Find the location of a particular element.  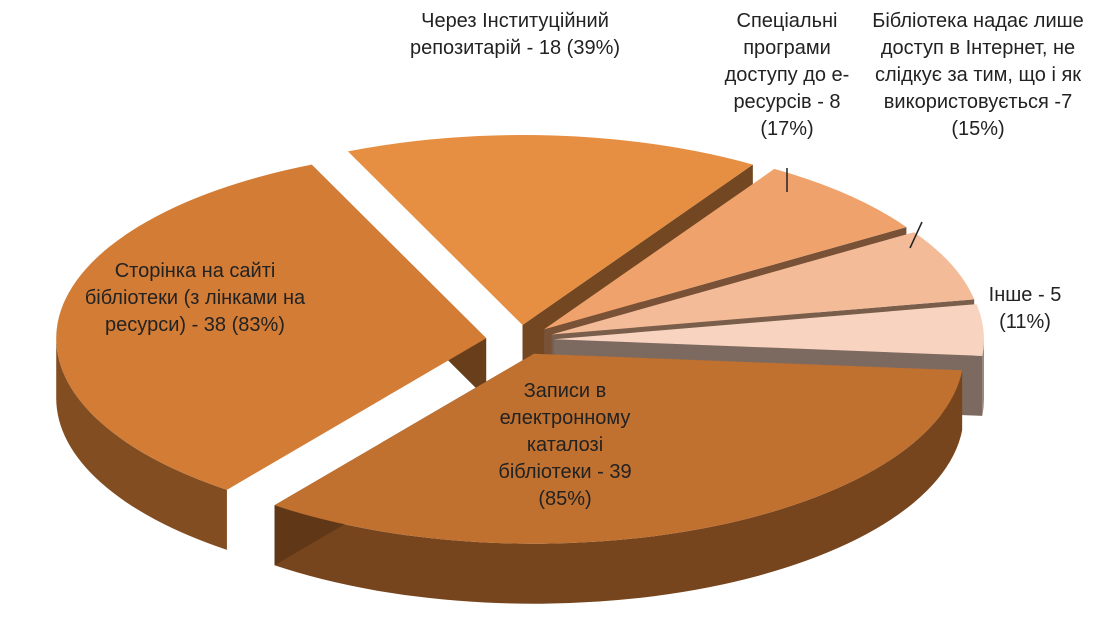

leader-line is located at coordinates (916, 235).